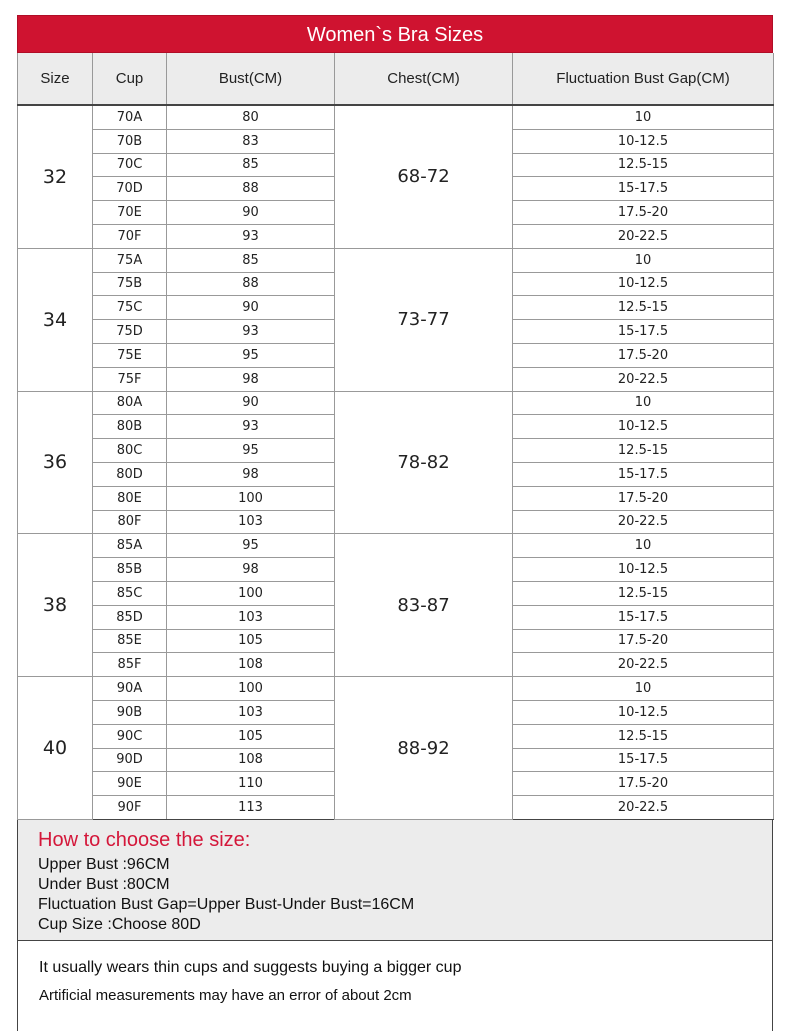  Describe the element at coordinates (250, 784) in the screenshot. I see `bust-cell: 110` at that location.